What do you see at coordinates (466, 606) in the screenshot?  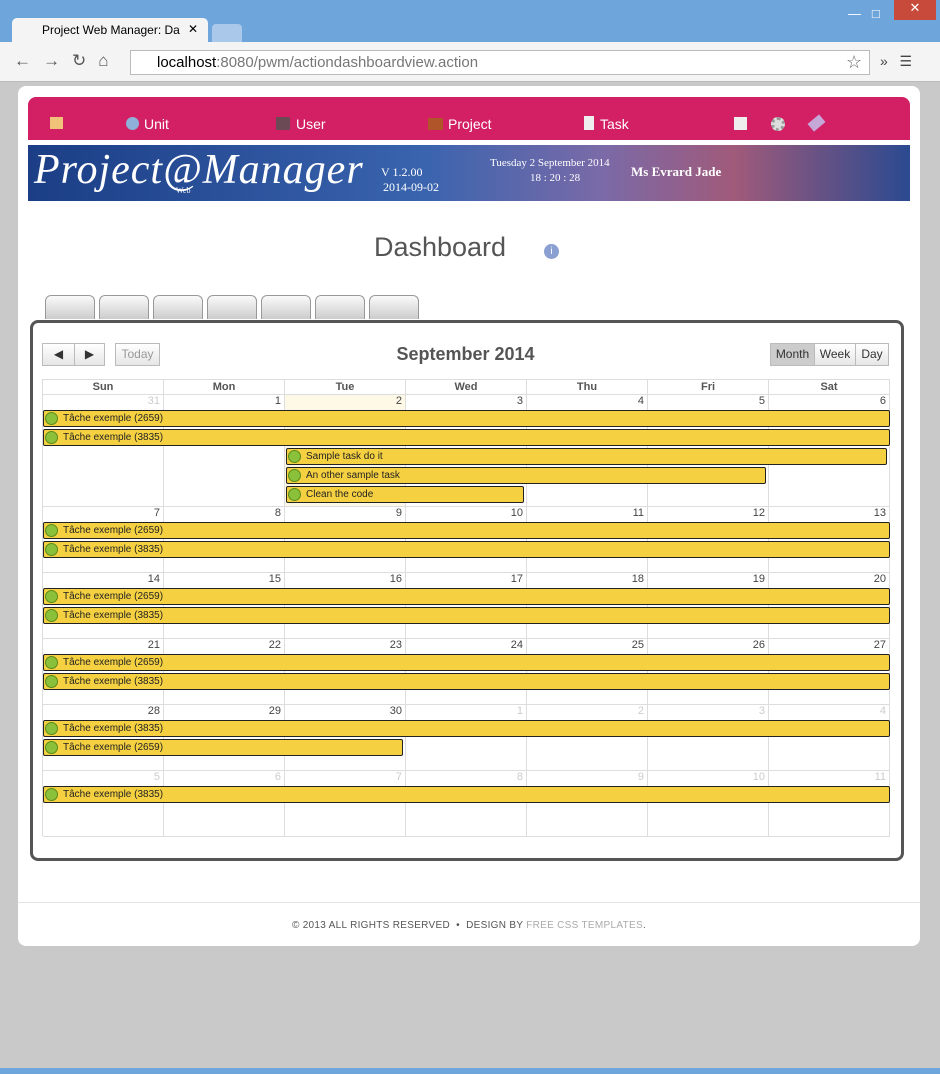 I see `day-cell: 17` at bounding box center [466, 606].